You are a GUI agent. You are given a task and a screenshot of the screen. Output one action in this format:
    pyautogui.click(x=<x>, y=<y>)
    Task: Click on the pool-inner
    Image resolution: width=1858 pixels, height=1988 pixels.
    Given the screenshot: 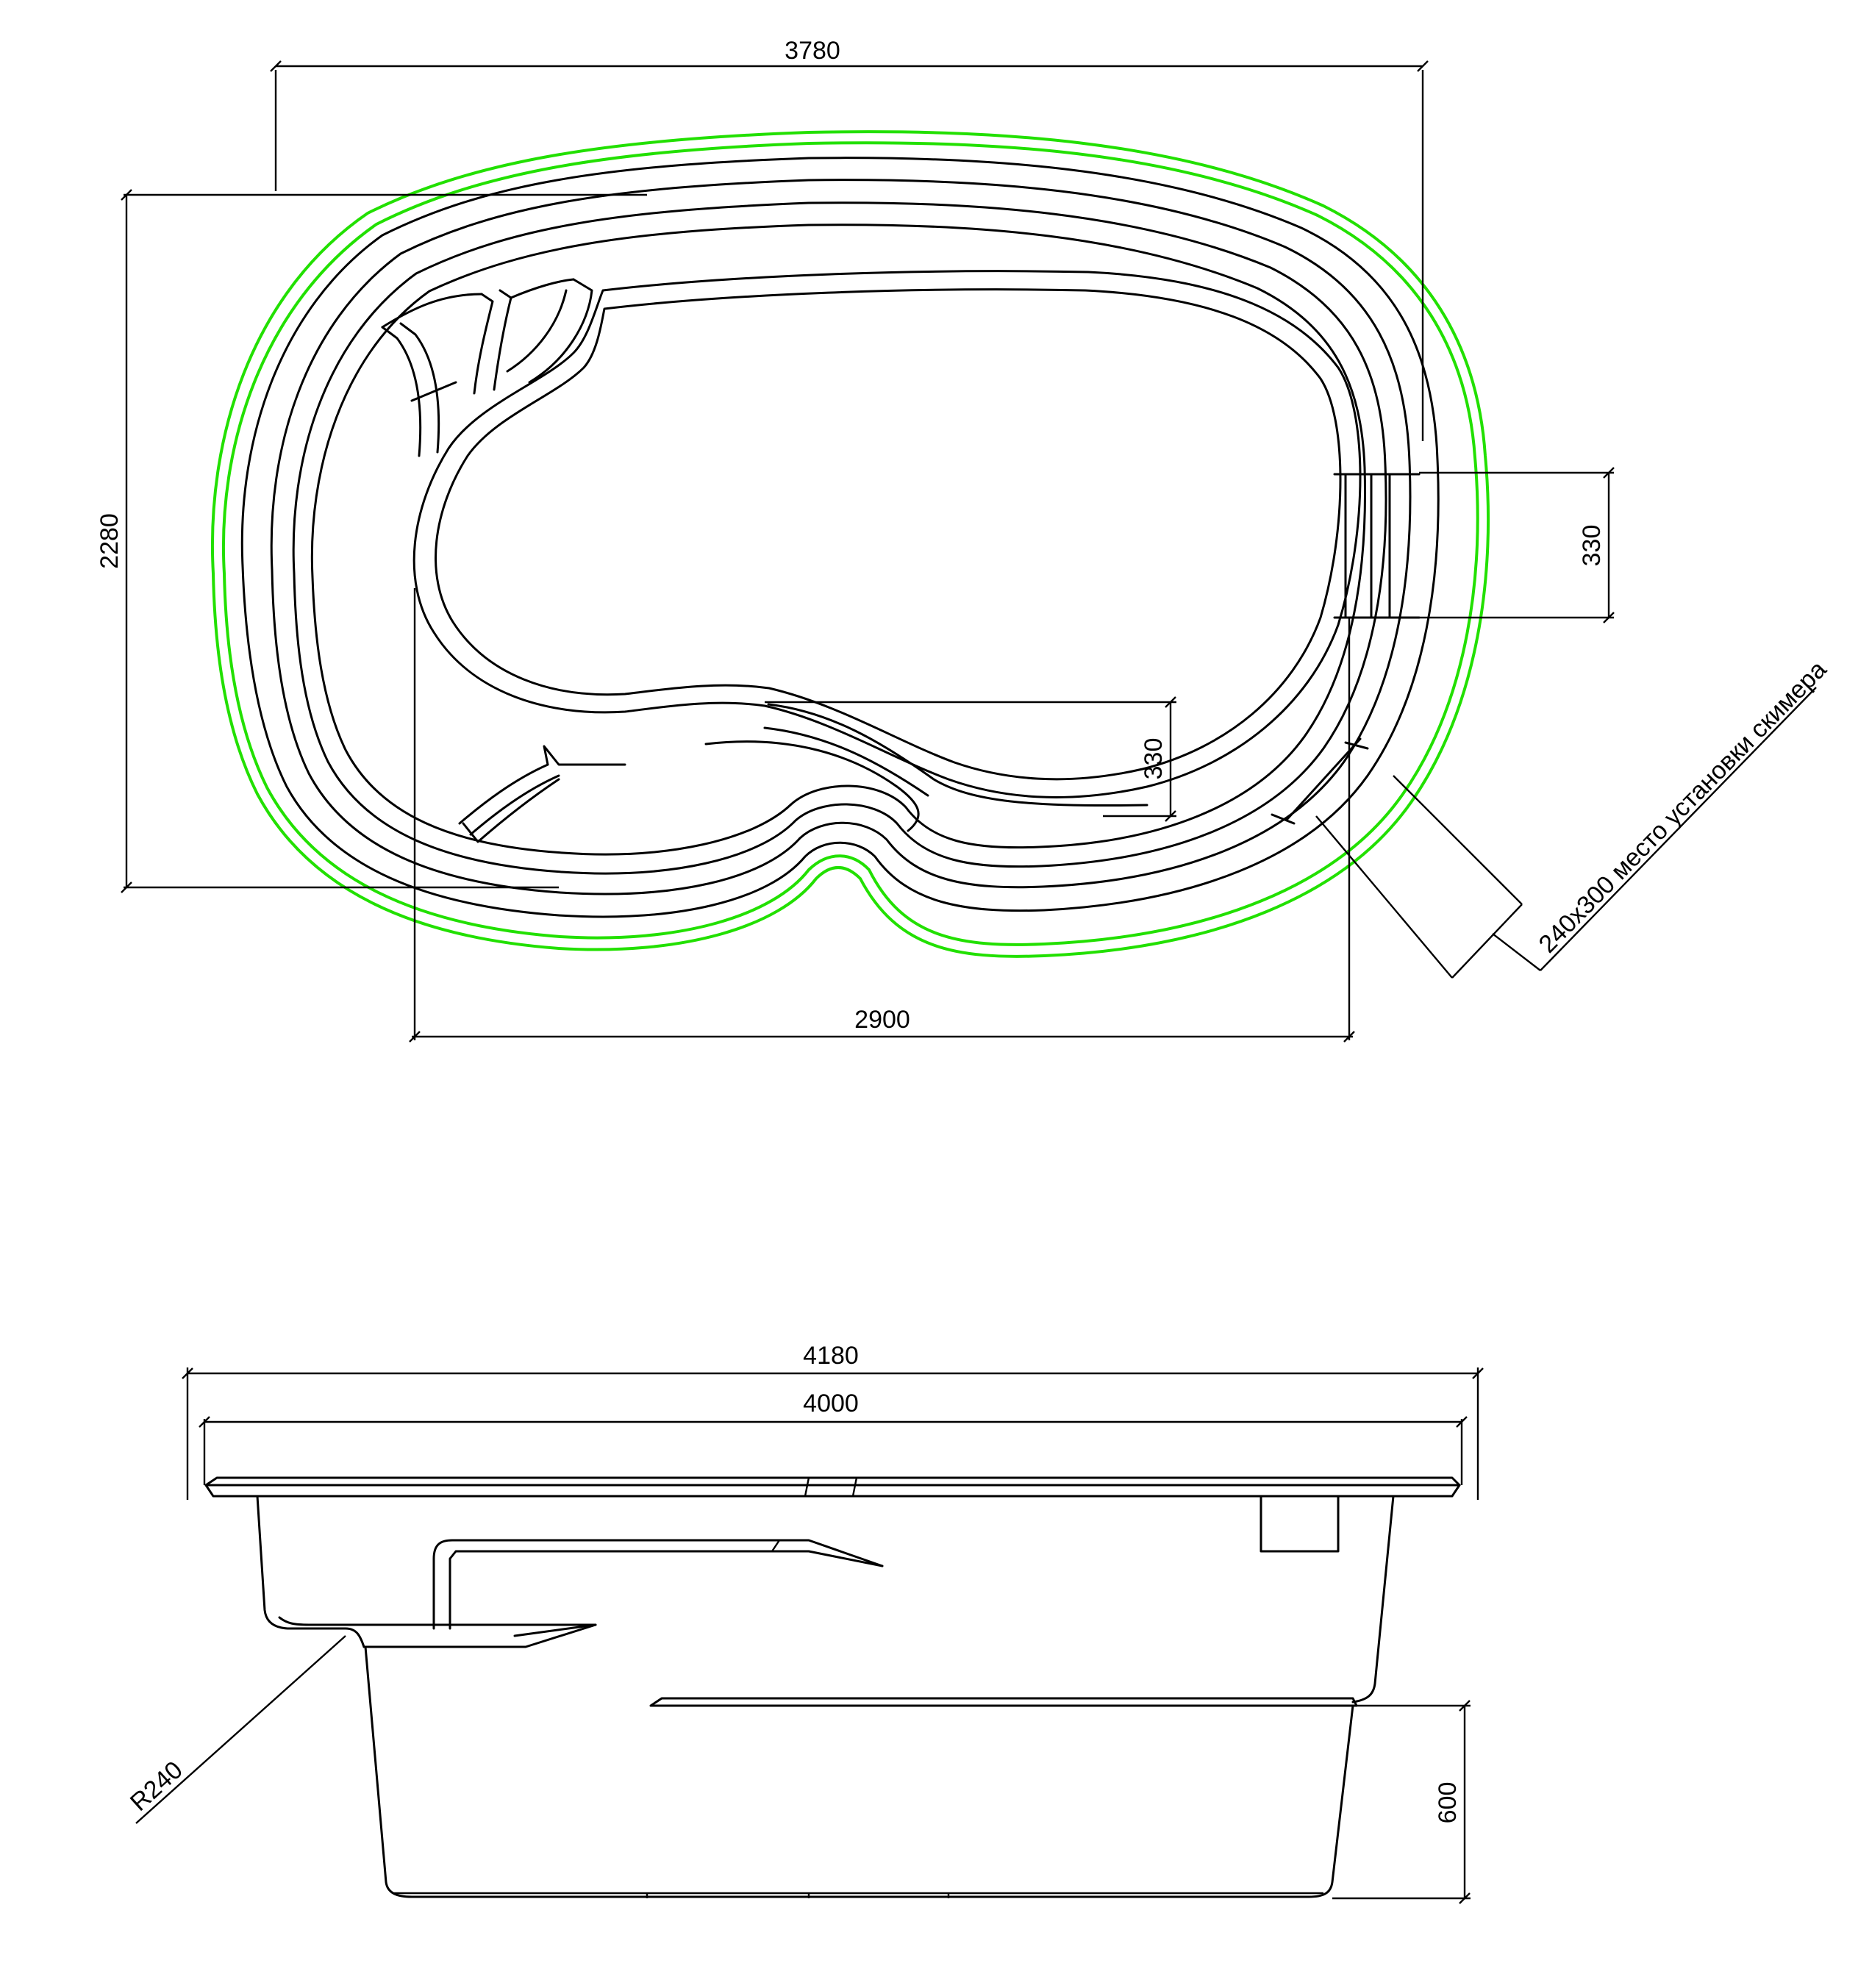 What is the action you would take?
    pyautogui.click(x=887, y=534)
    